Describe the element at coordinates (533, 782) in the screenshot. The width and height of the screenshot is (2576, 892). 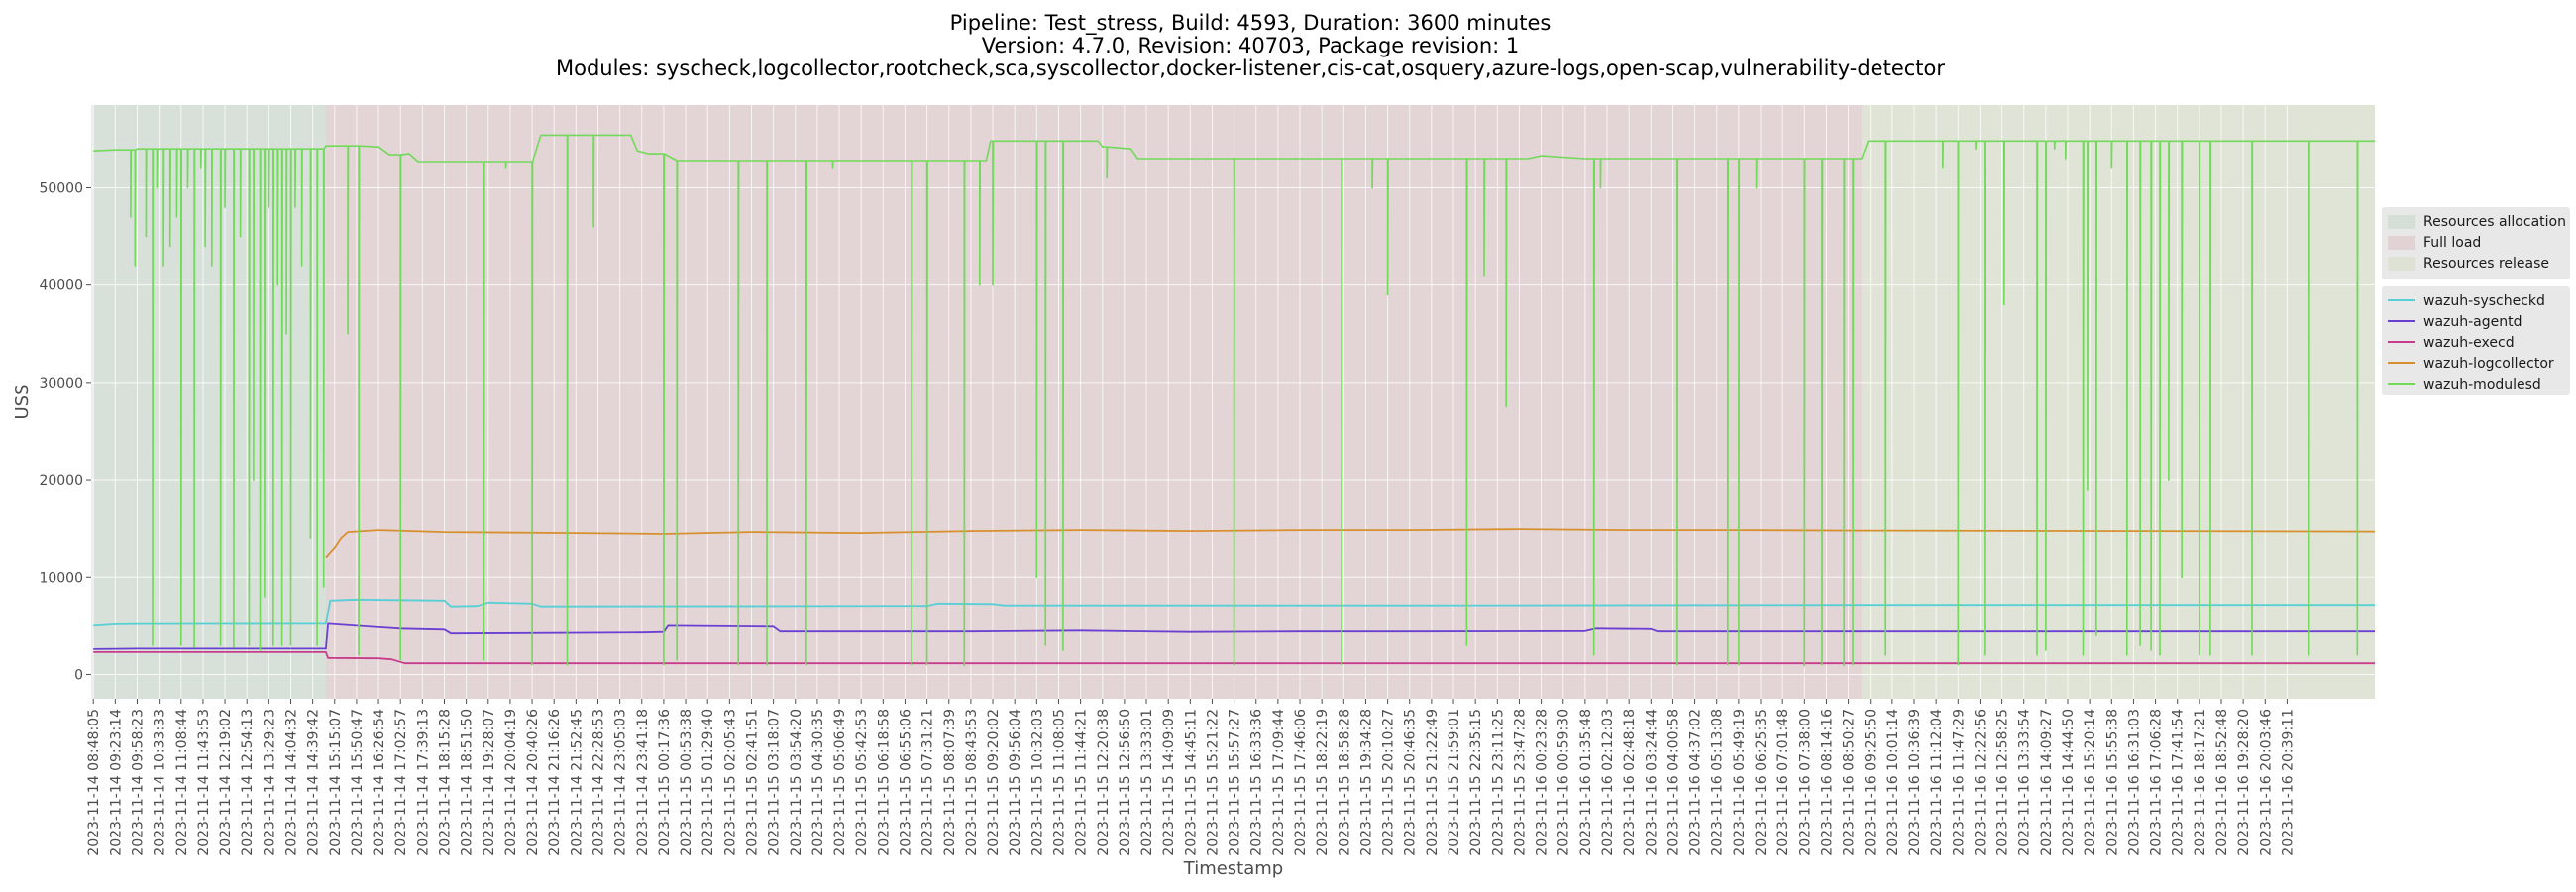
I see `x-tick-label: 2023-11-14 20:40:26` at that location.